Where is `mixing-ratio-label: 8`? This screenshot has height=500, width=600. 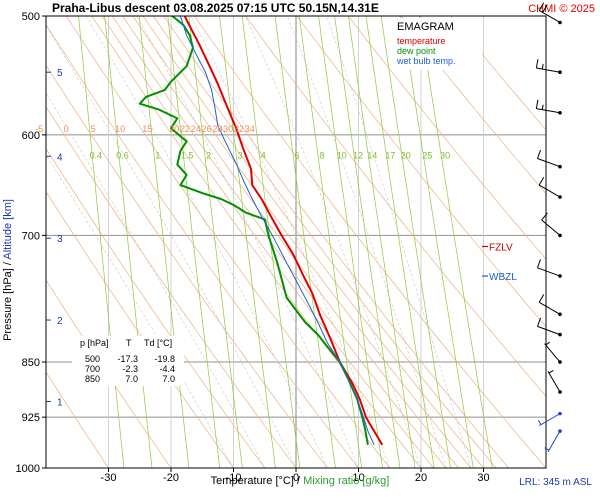 mixing-ratio-label: 8 is located at coordinates (321, 156).